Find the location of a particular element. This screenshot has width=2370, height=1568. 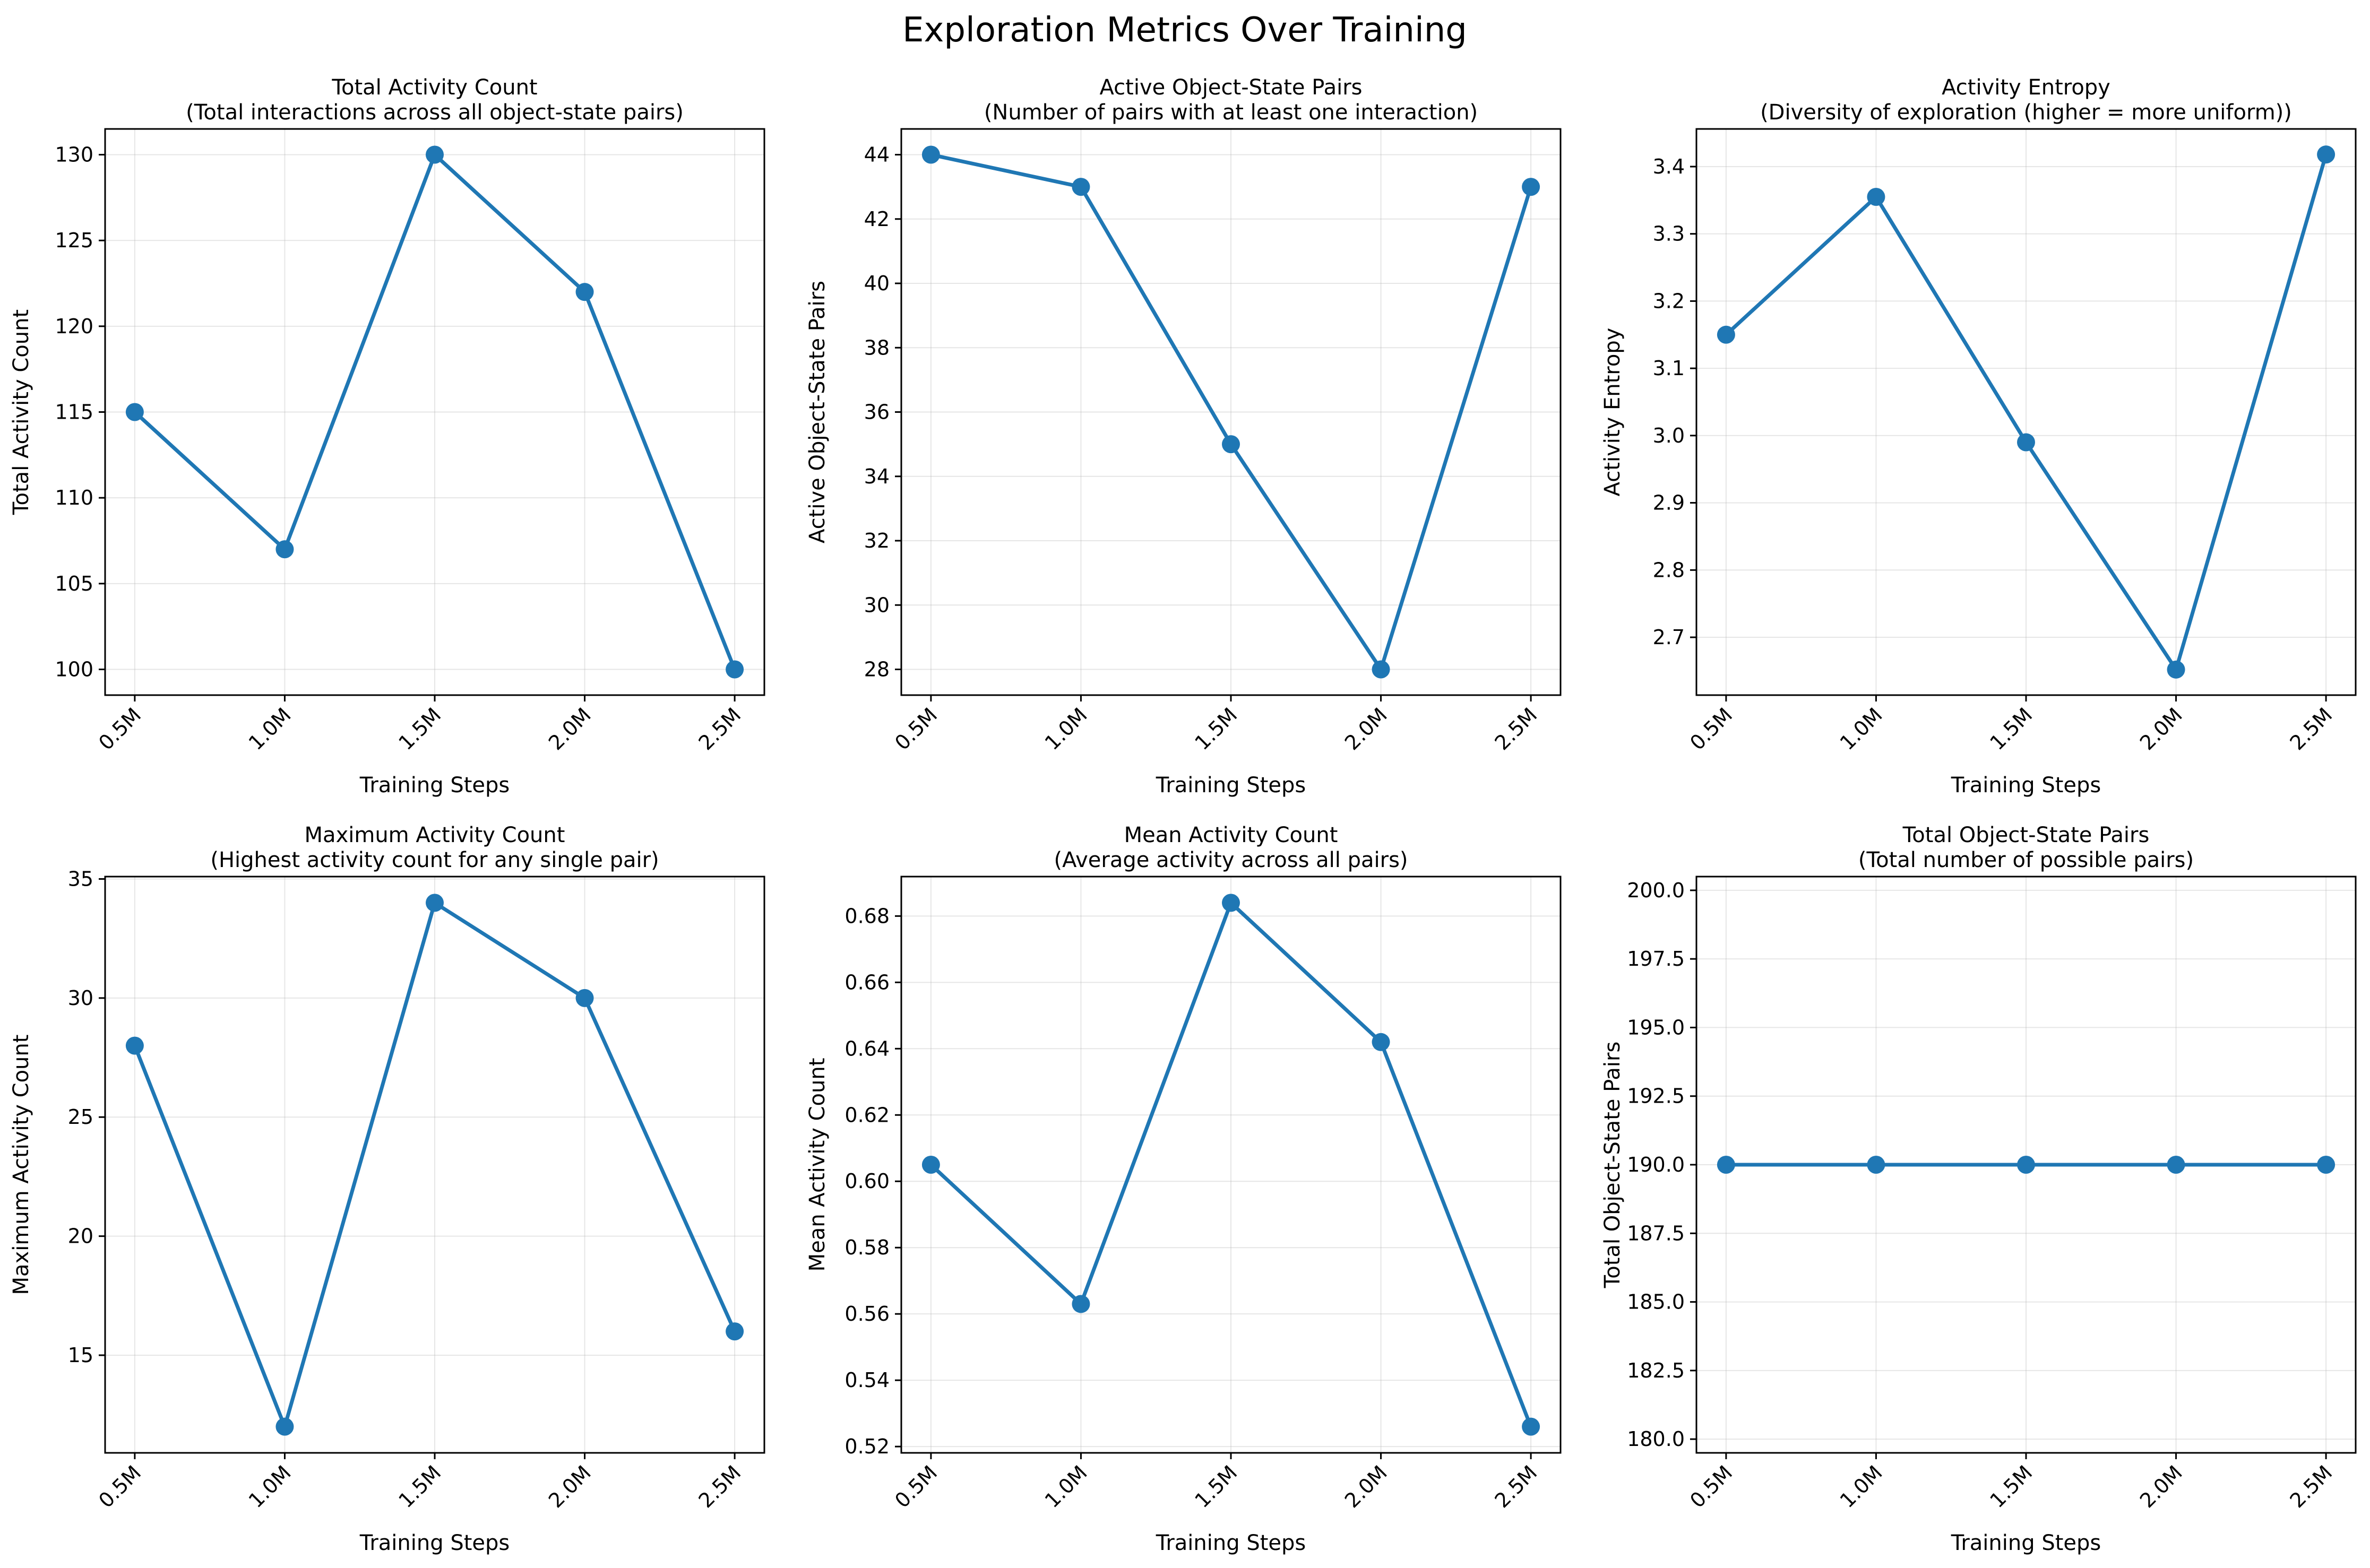

y-tick-label: 200.0 is located at coordinates (1656, 890).